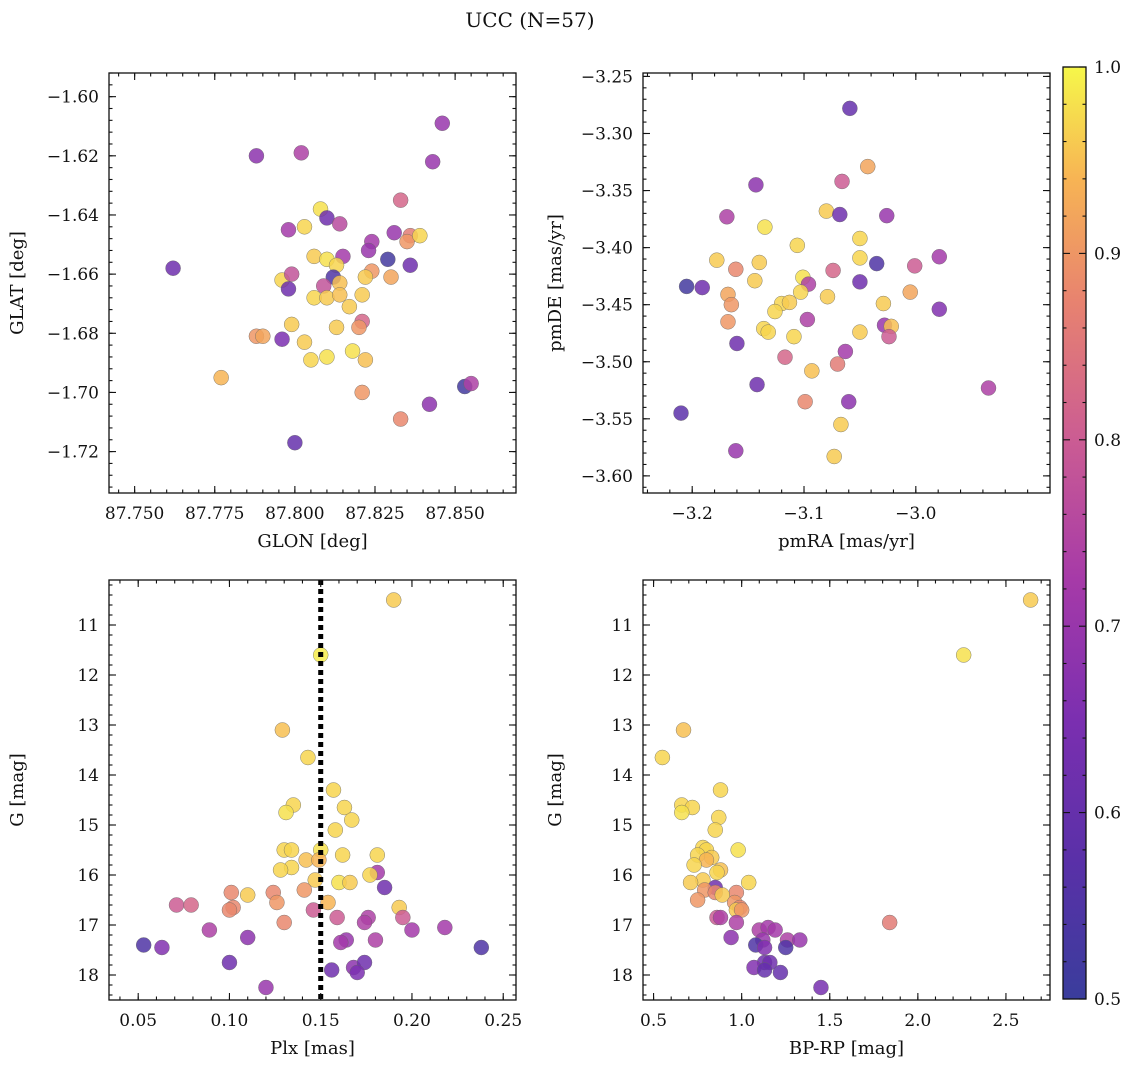 This screenshot has height=1067, width=1136. I want to click on y-tick-label: −3.60, so click(607, 477).